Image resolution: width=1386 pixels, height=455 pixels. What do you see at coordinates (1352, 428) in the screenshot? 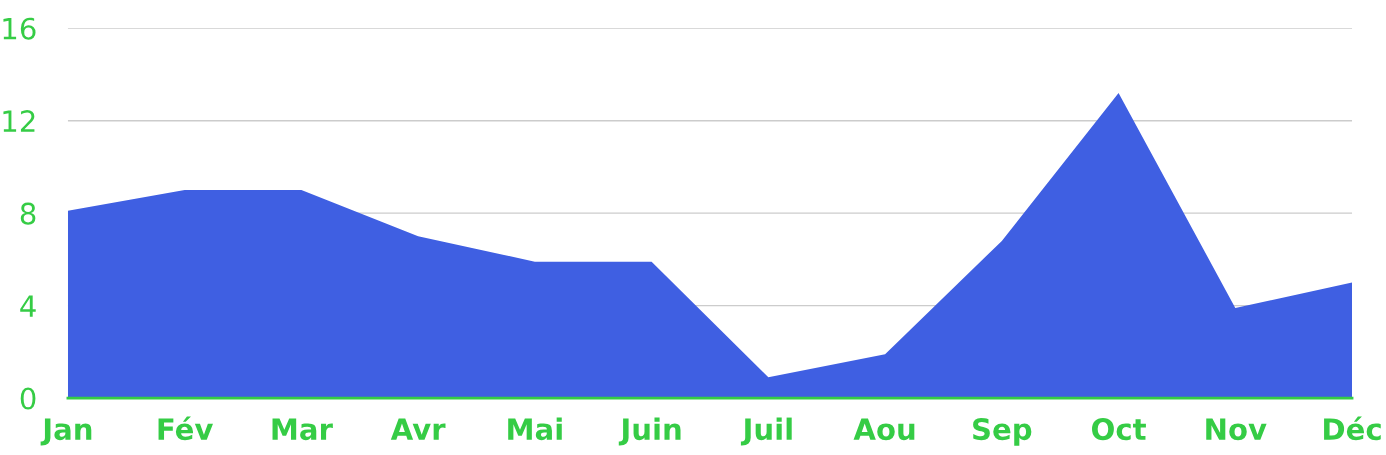
I see `x-tick-label: Déc` at bounding box center [1352, 428].